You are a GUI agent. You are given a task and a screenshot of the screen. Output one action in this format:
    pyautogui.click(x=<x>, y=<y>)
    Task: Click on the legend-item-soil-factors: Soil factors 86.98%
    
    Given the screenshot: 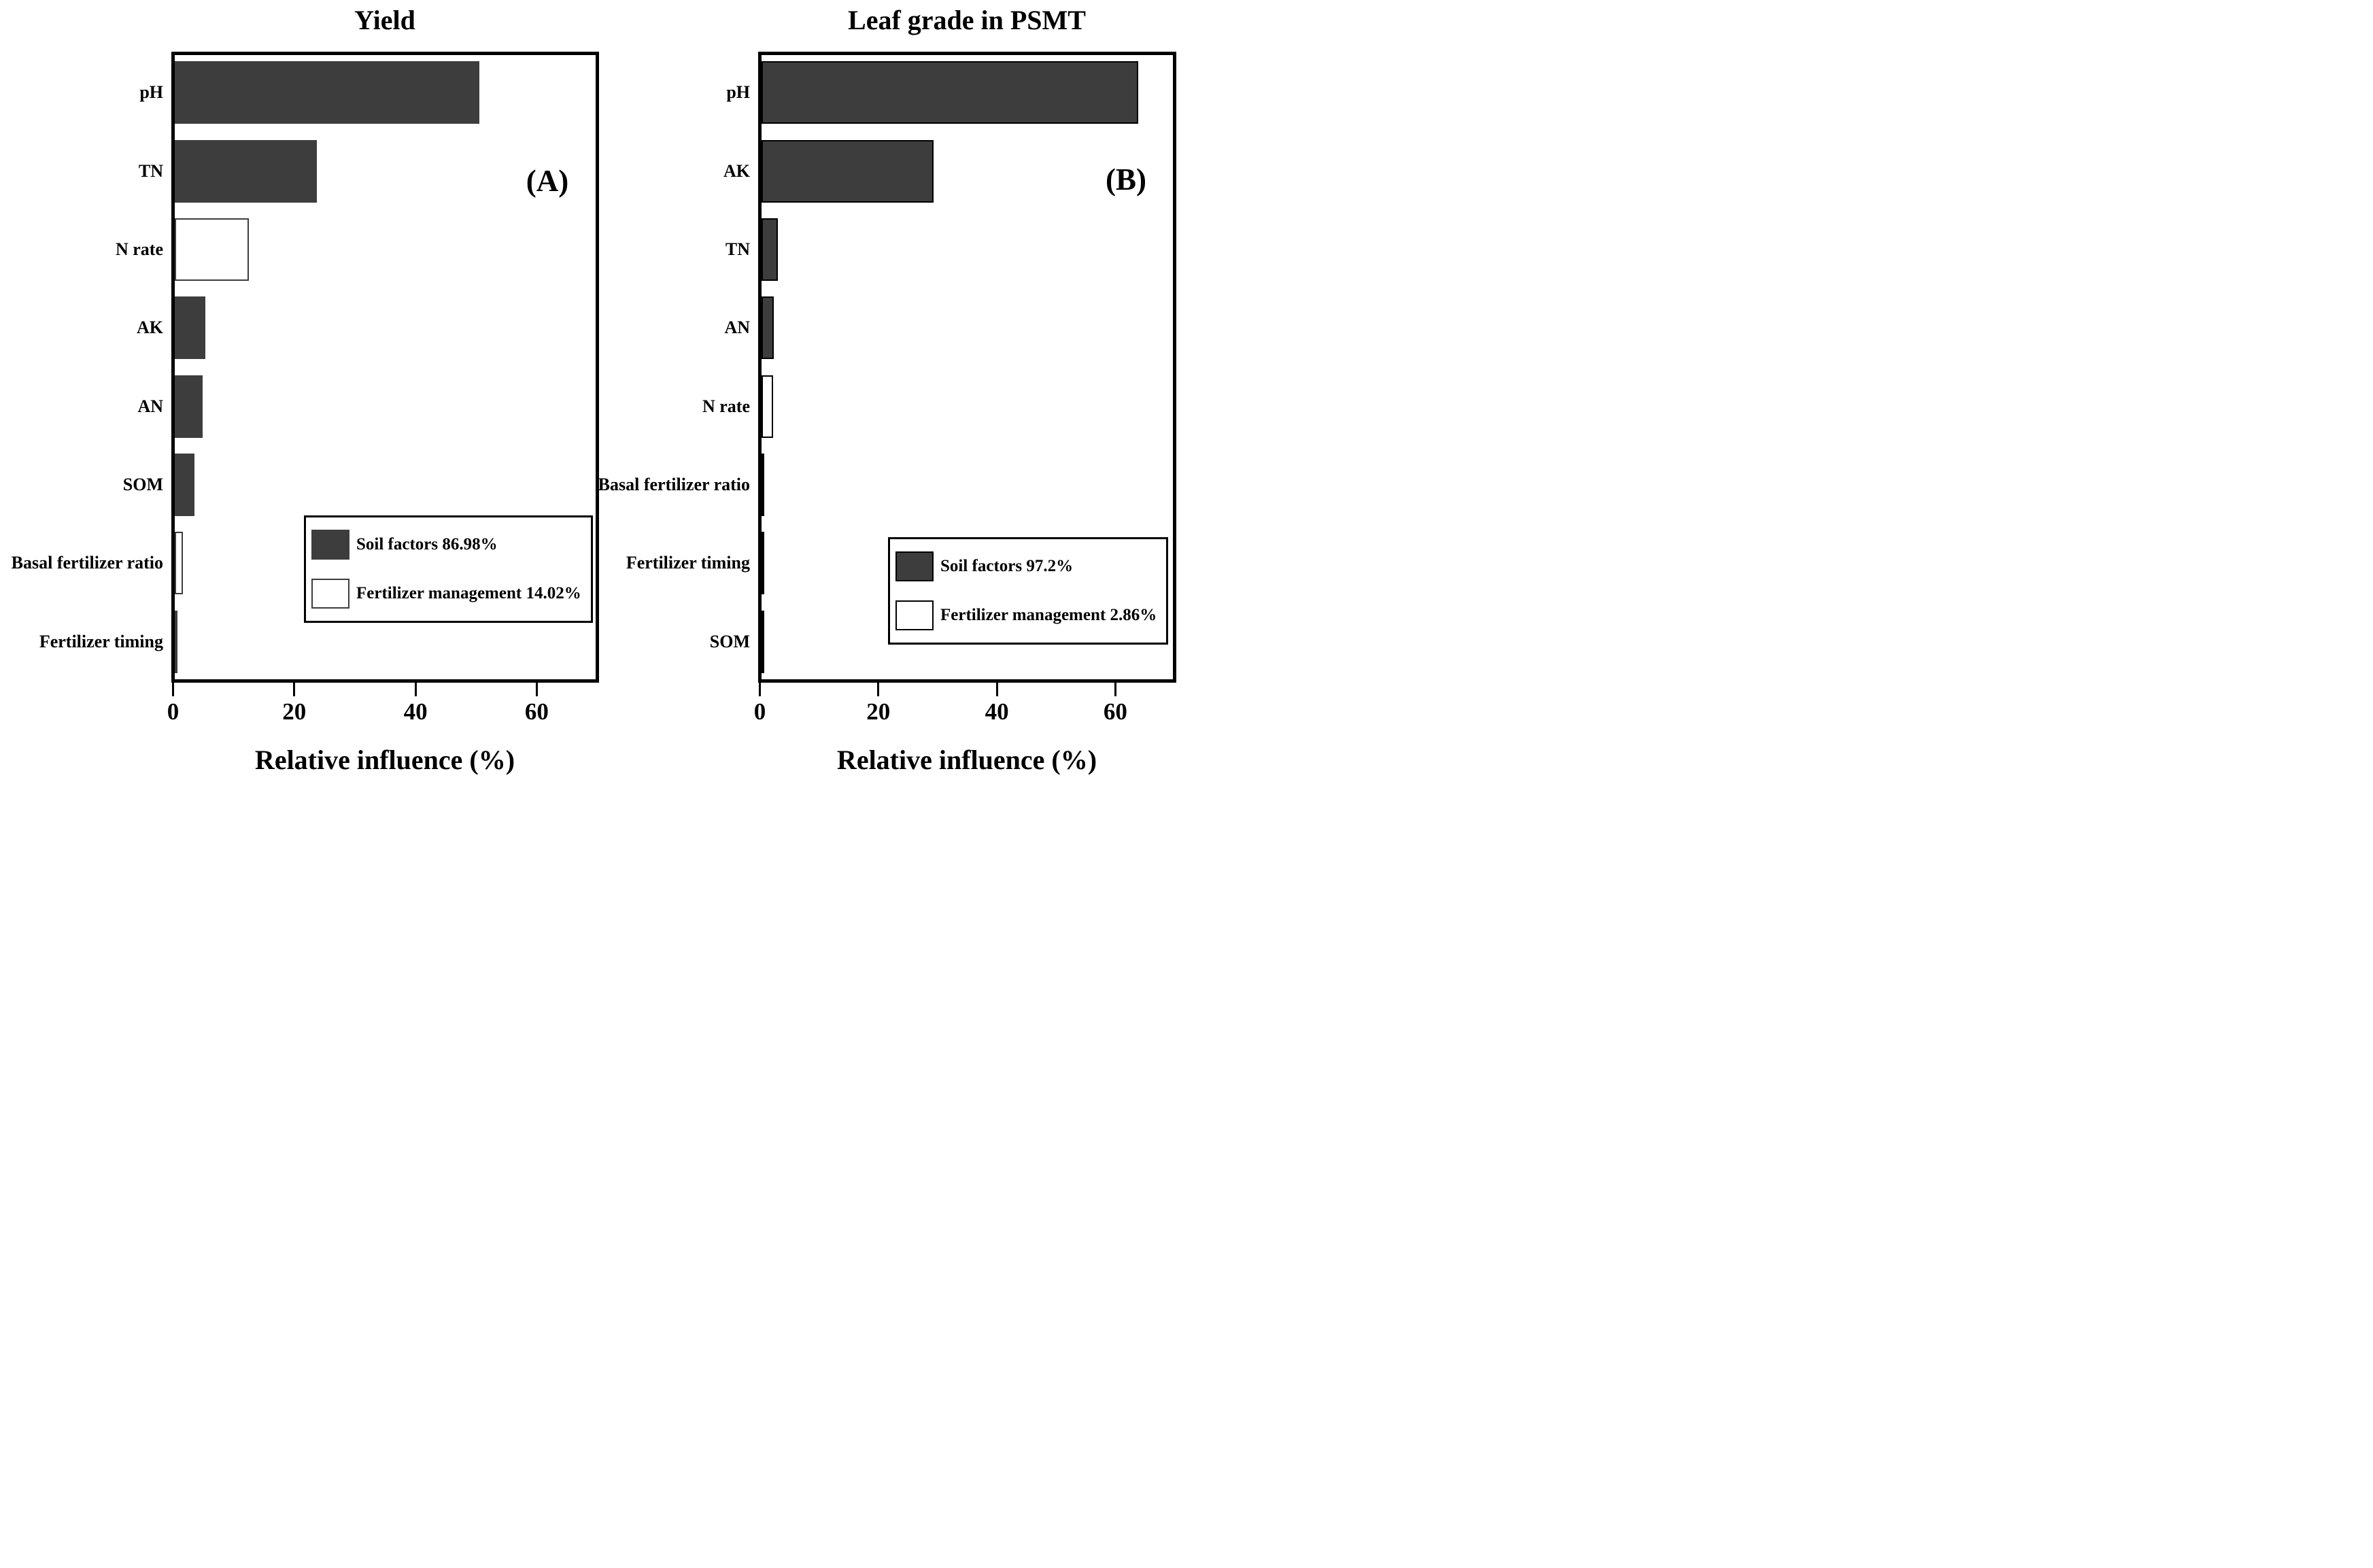 What is the action you would take?
    pyautogui.click(x=446, y=544)
    